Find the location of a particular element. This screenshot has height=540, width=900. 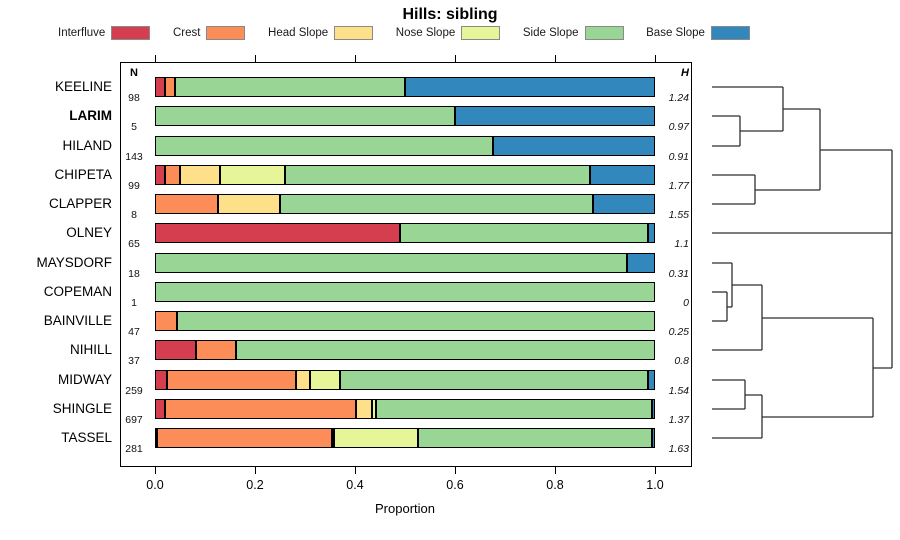

h-value: 1.63 is located at coordinates (678, 449).